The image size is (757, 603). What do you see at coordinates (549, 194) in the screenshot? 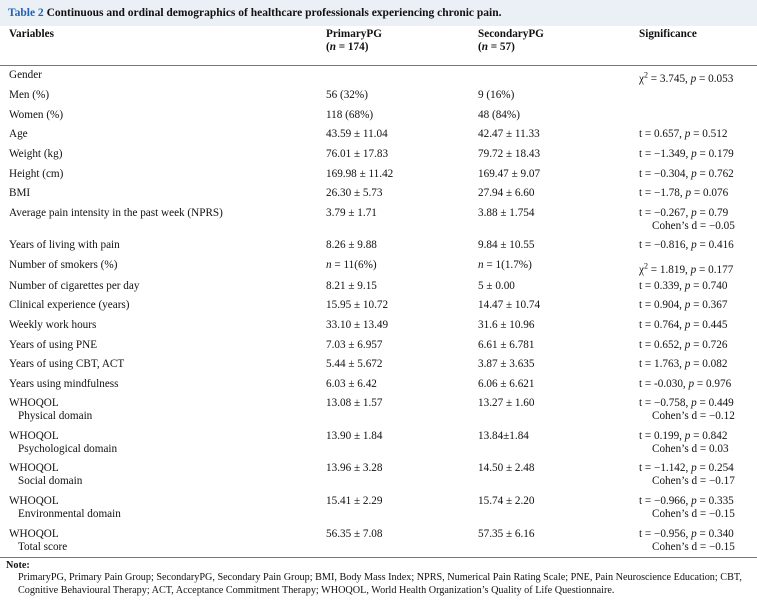
I see `cell-secondary: 27.94 ± 6.60` at bounding box center [549, 194].